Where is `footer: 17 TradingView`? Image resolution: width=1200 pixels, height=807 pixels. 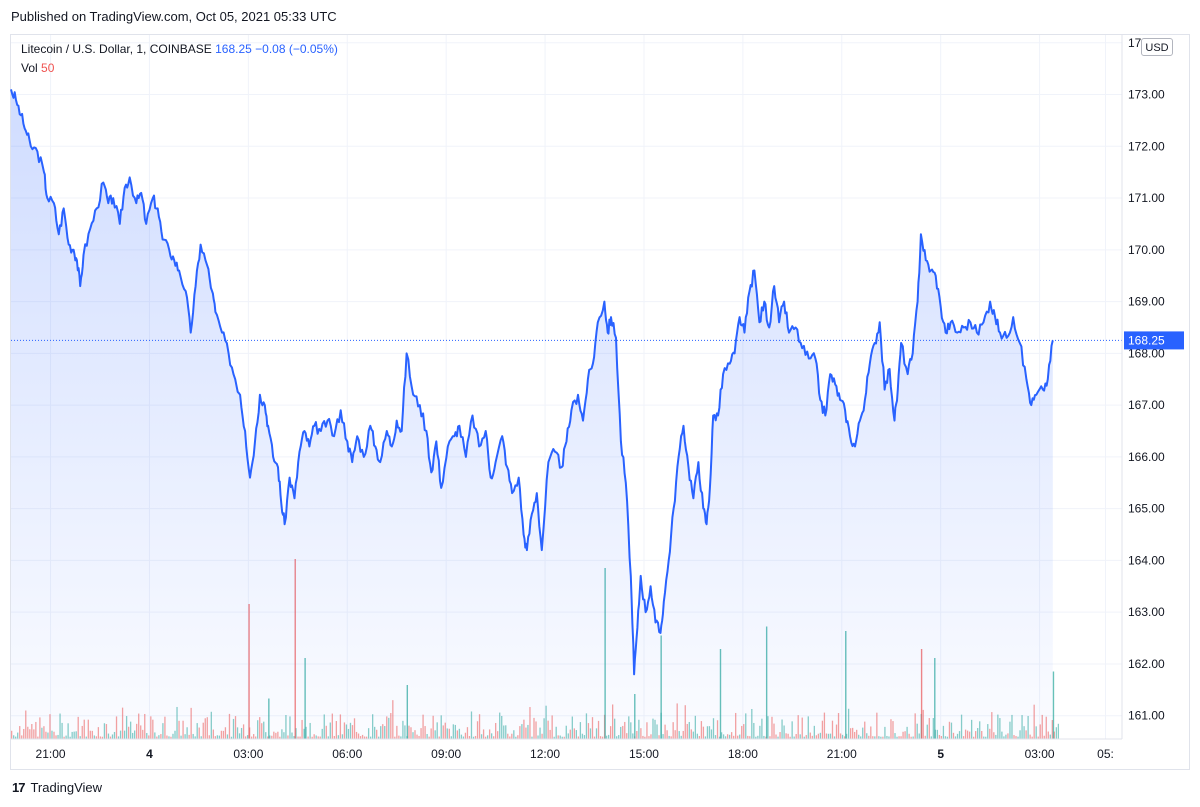
footer: 17 TradingView is located at coordinates (57, 787).